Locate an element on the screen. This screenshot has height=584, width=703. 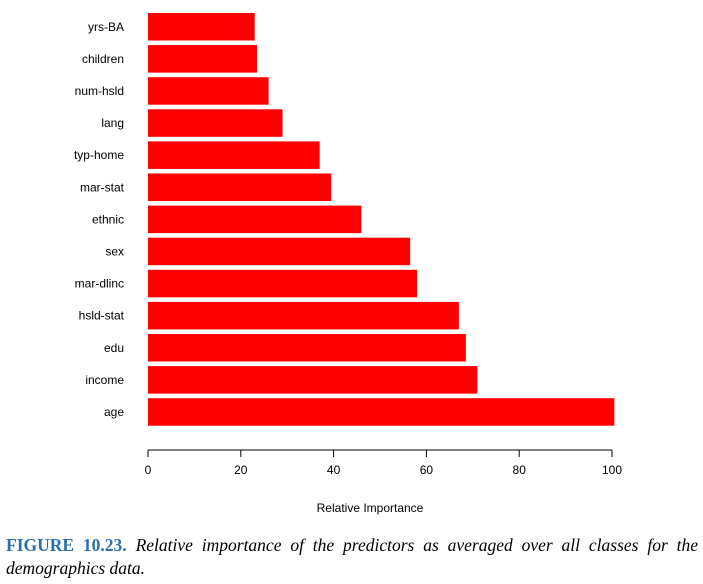
category-label-edu: edu is located at coordinates (114, 348).